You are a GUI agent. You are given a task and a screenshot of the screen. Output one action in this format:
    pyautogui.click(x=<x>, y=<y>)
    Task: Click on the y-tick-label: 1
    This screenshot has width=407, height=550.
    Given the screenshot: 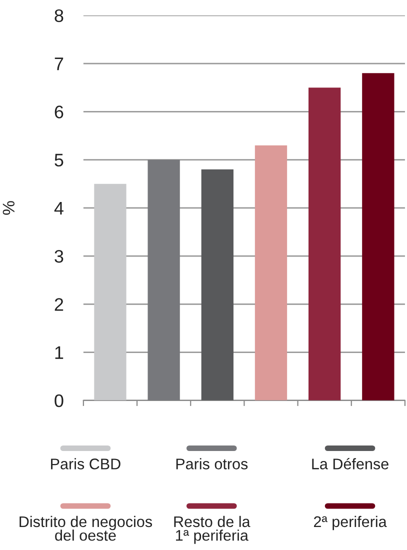 What is the action you would take?
    pyautogui.click(x=59, y=352)
    